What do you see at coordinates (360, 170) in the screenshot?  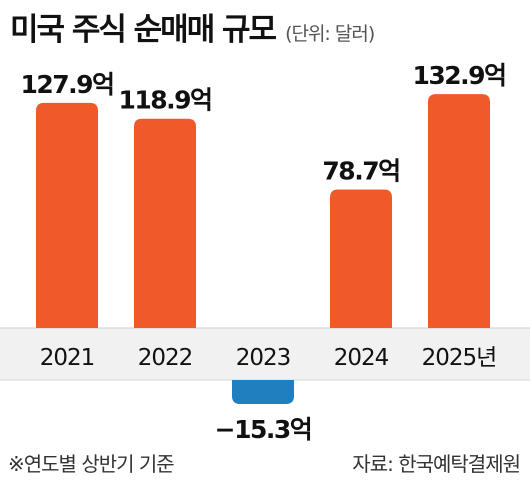 I see `value-label-2024: 78.7억` at bounding box center [360, 170].